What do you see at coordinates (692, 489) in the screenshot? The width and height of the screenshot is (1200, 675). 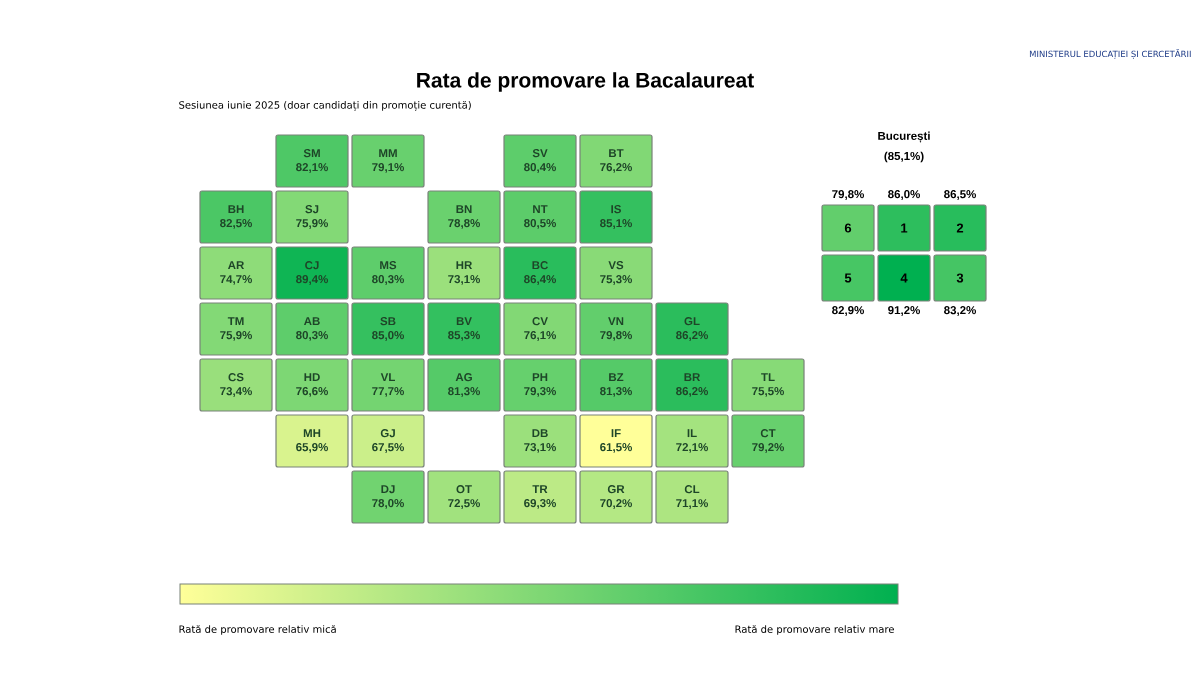 I see `category-label: CL` at bounding box center [692, 489].